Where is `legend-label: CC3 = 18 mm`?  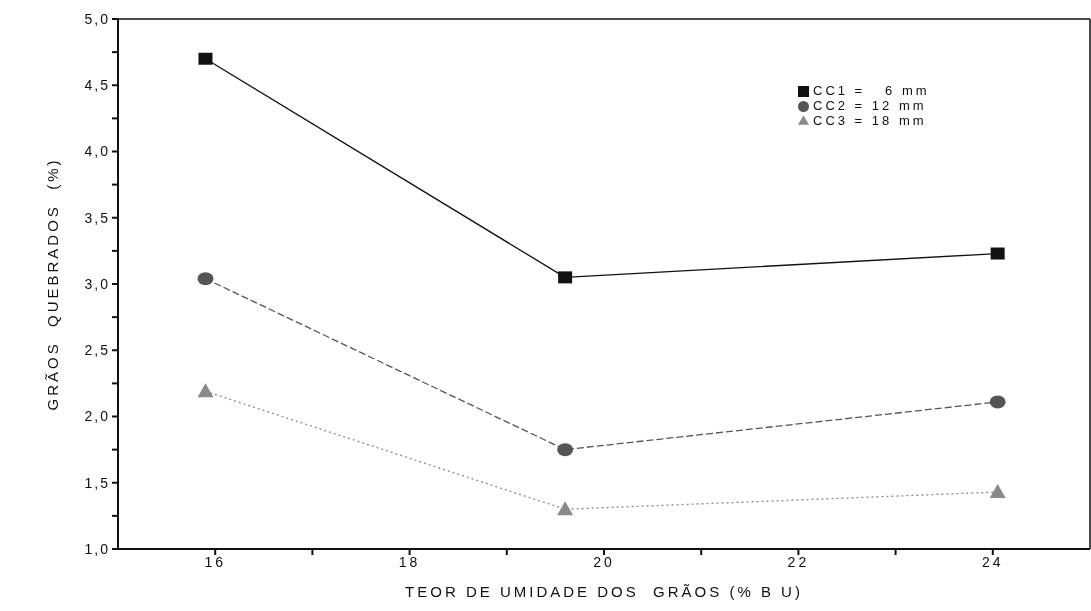 legend-label: CC3 = 18 mm is located at coordinates (870, 120).